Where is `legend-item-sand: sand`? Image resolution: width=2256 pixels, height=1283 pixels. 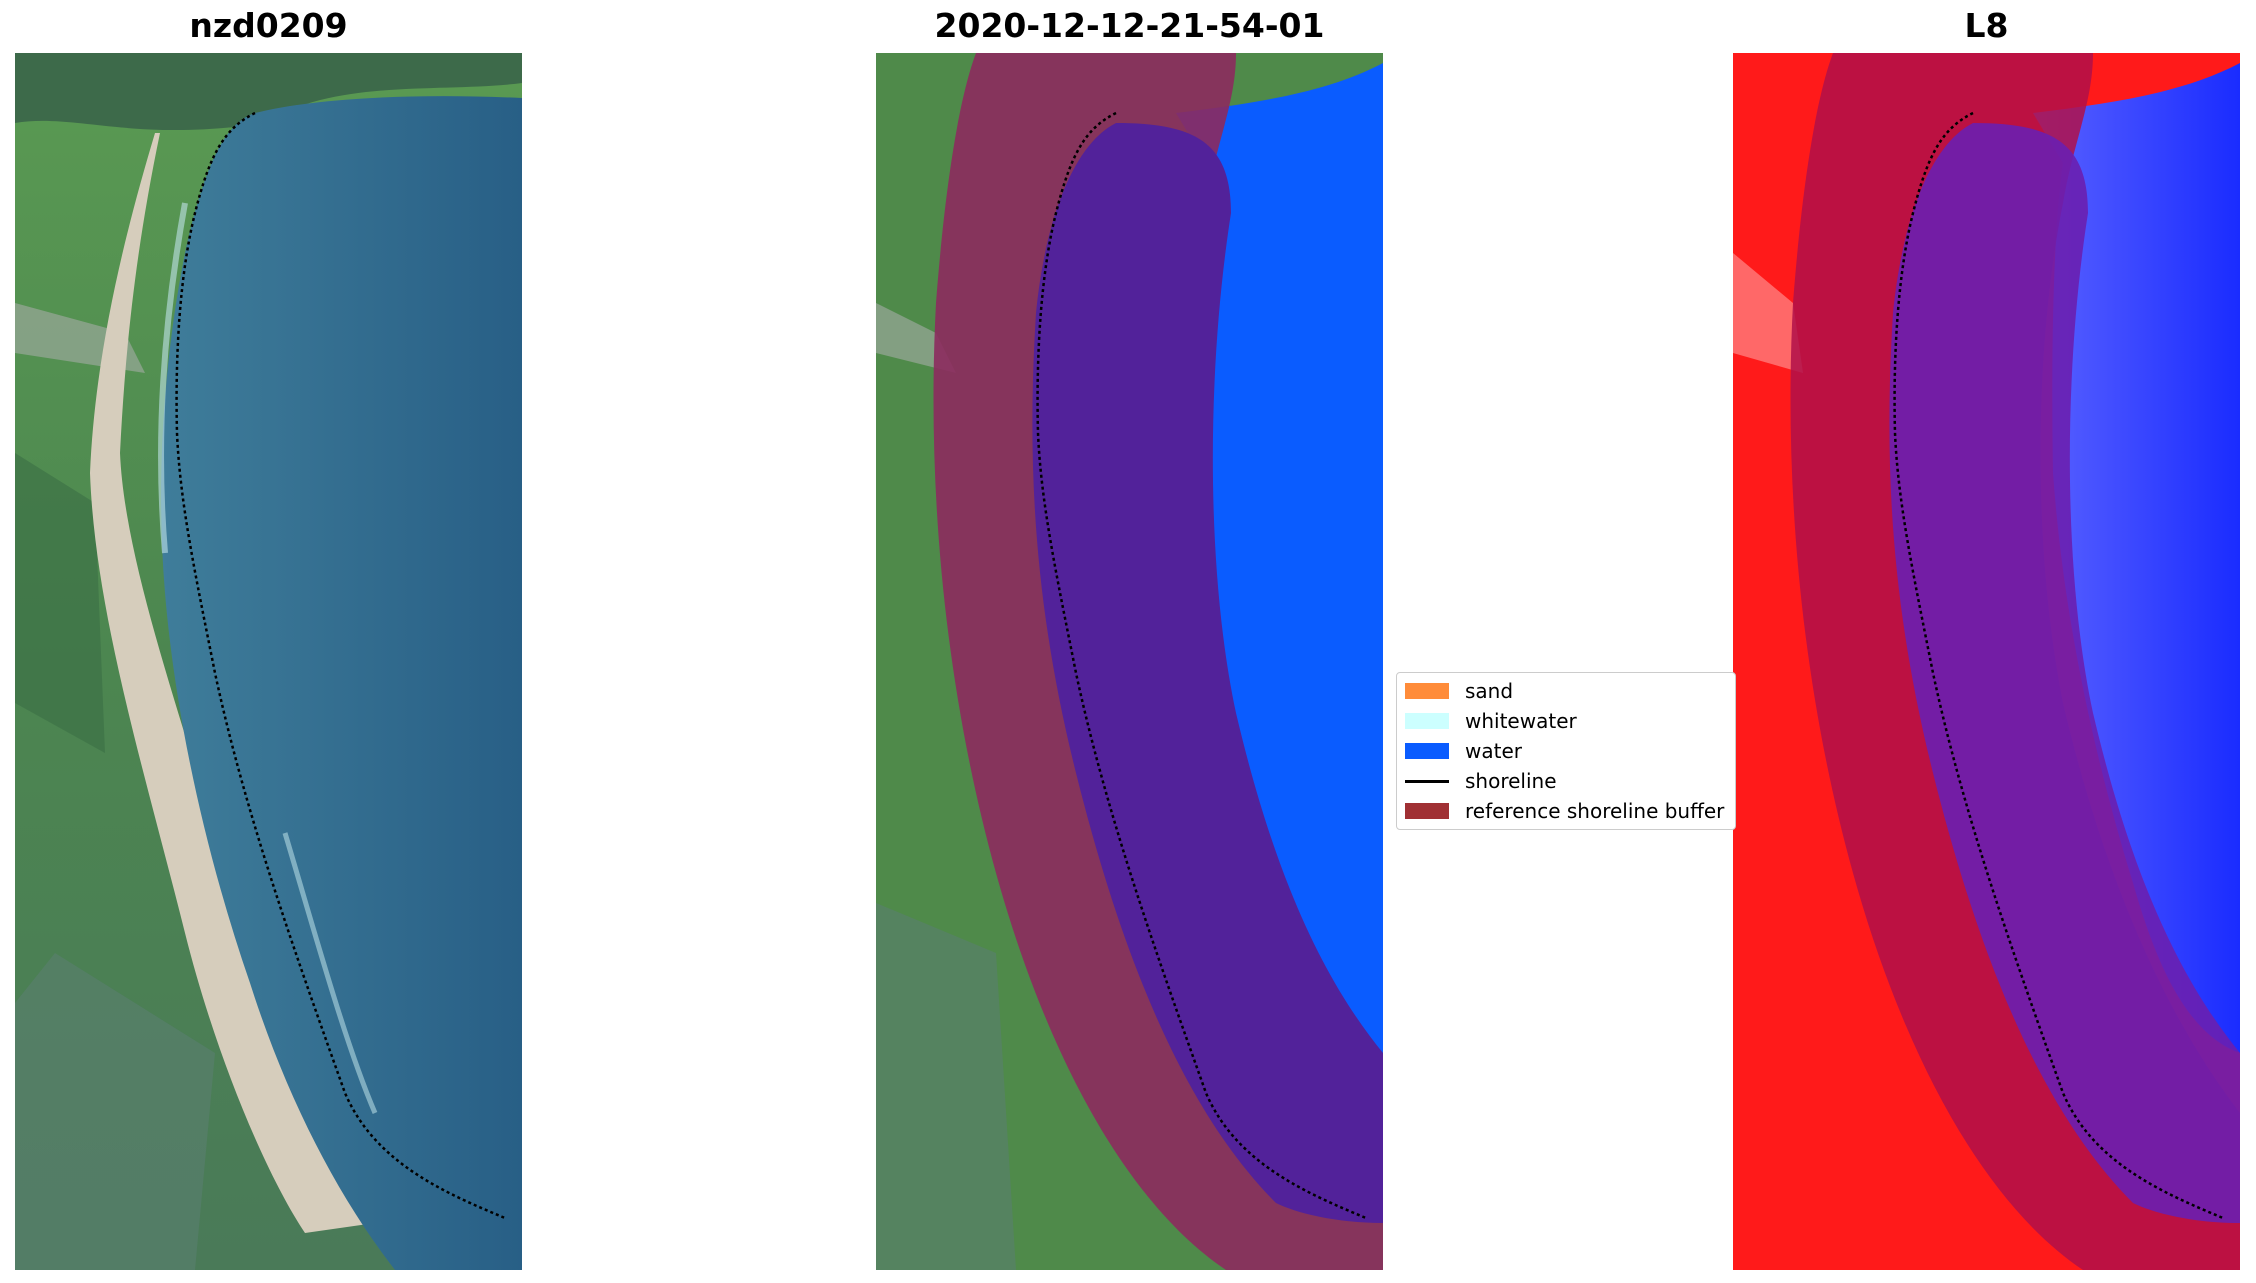 legend-item-sand: sand is located at coordinates (1459, 691).